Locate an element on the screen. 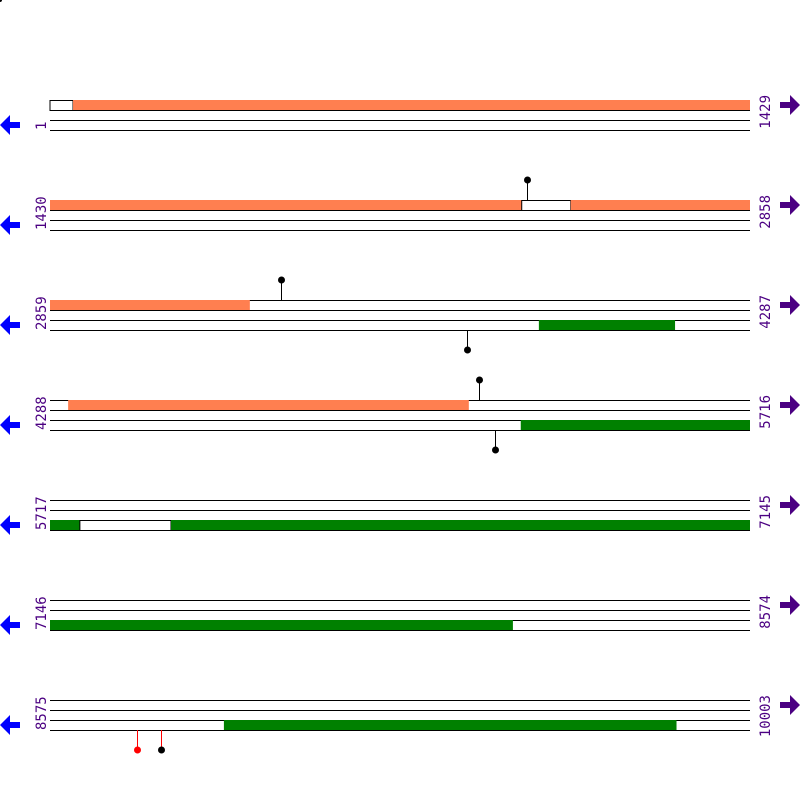 The width and height of the screenshot is (800, 800). sequence-row: 2859 4287 is located at coordinates (400, 315).